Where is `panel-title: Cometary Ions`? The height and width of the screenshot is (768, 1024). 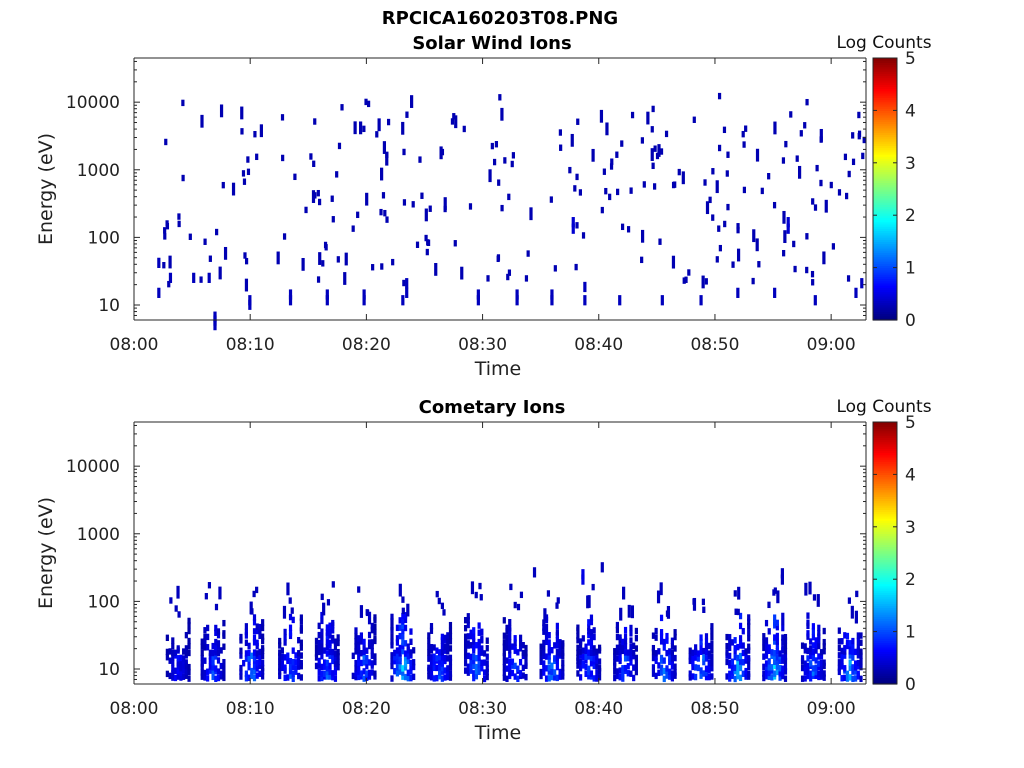 panel-title: Cometary Ions is located at coordinates (492, 407).